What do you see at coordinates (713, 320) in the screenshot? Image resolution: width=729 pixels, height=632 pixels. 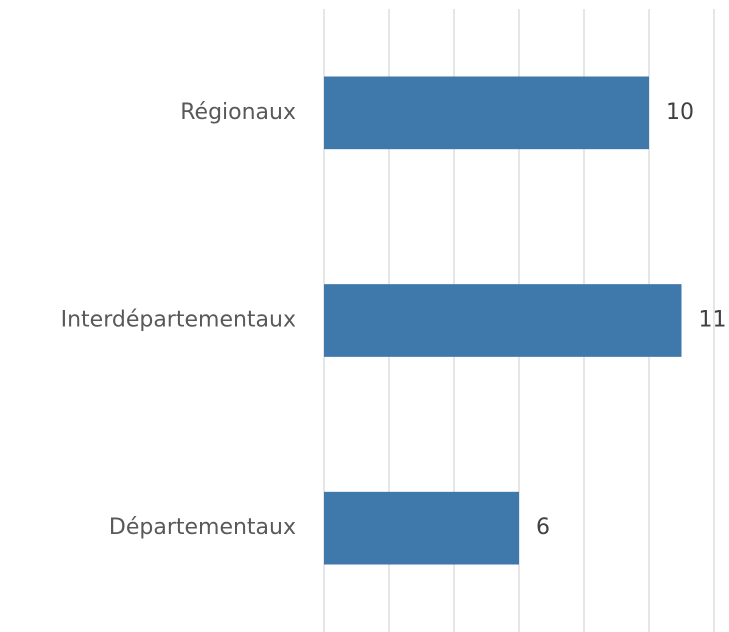 I see `data-label: 11` at bounding box center [713, 320].